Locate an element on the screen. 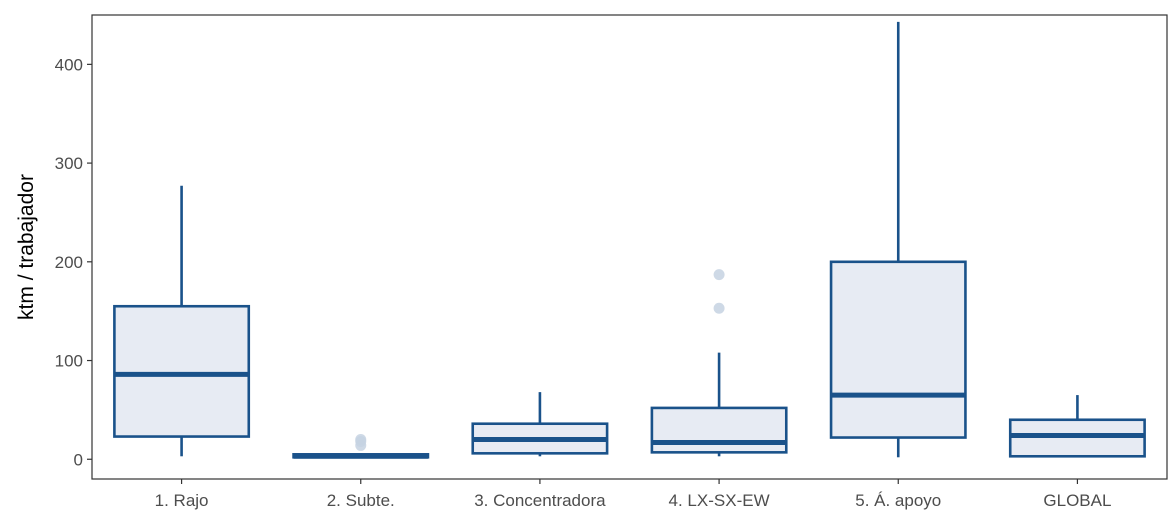 This screenshot has width=1170, height=513. x-tick-label: GLOBAL is located at coordinates (1077, 500).